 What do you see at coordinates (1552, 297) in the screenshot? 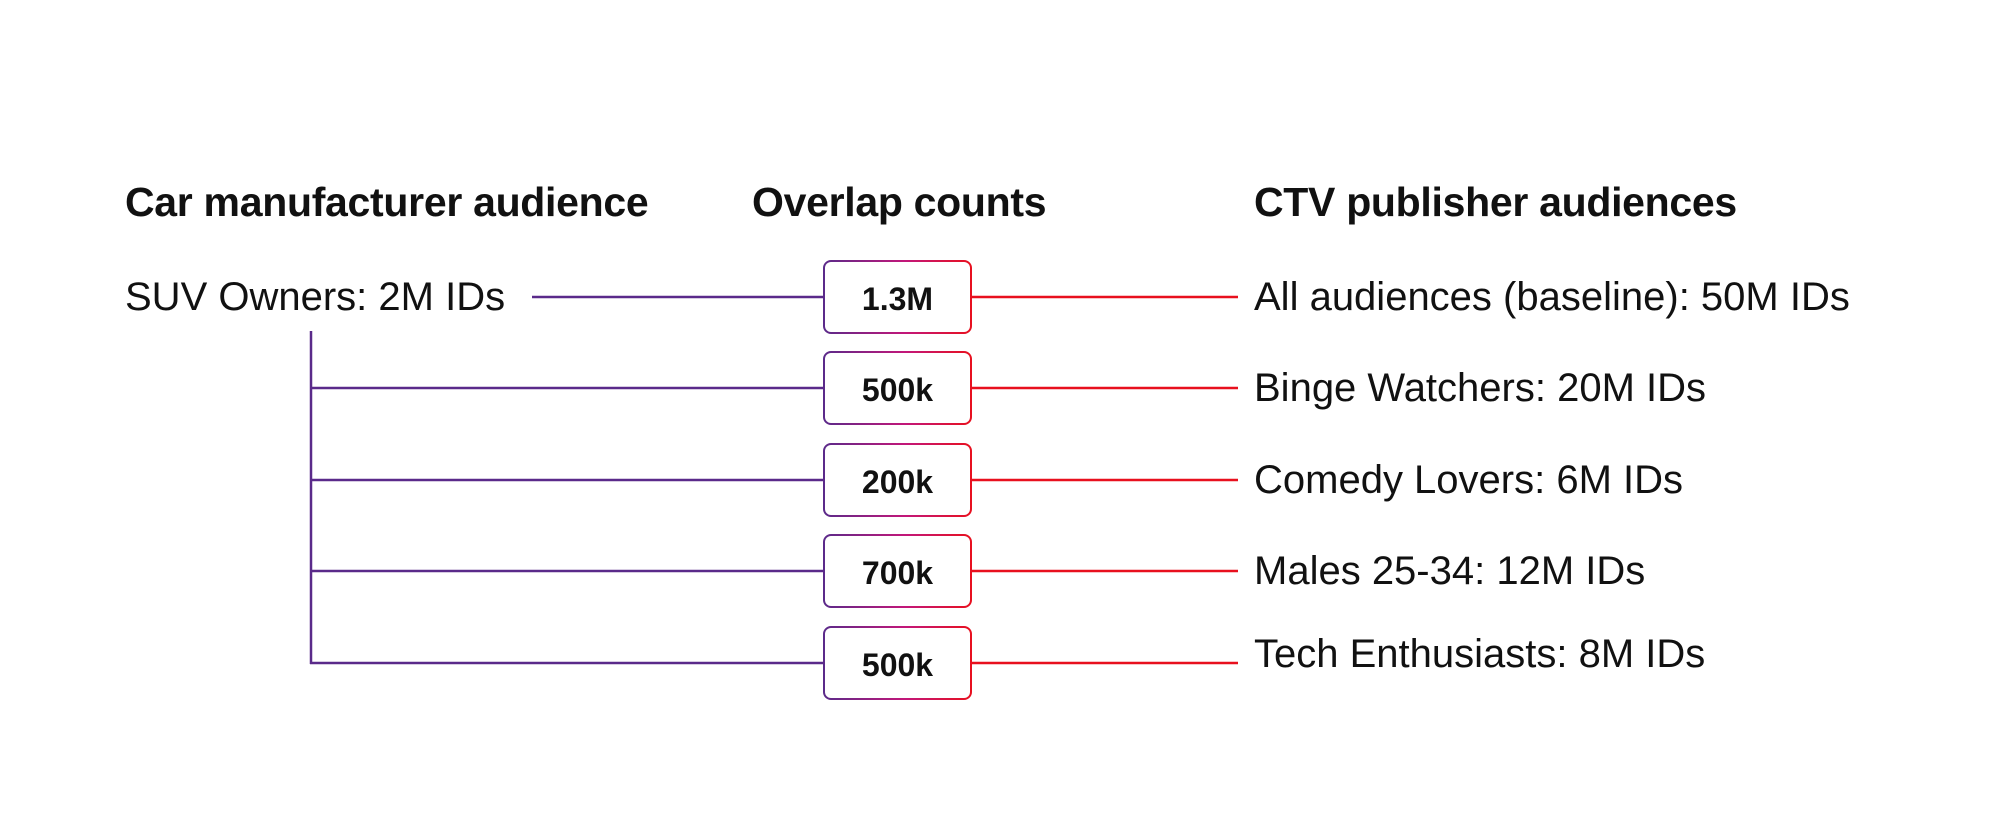
I see `target-audience-label-0: All audiences (baseline): 50M IDs` at bounding box center [1552, 297].